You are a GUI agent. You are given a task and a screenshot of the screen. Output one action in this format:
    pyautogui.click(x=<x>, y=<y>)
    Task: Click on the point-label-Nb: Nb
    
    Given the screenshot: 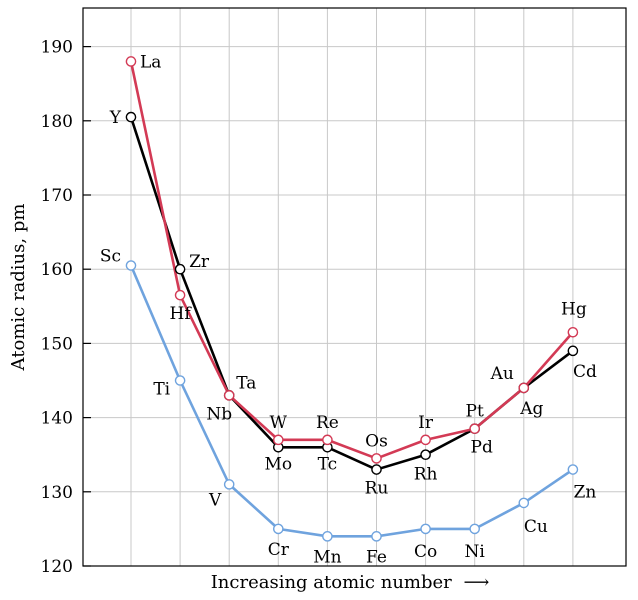 What is the action you would take?
    pyautogui.click(x=219, y=414)
    